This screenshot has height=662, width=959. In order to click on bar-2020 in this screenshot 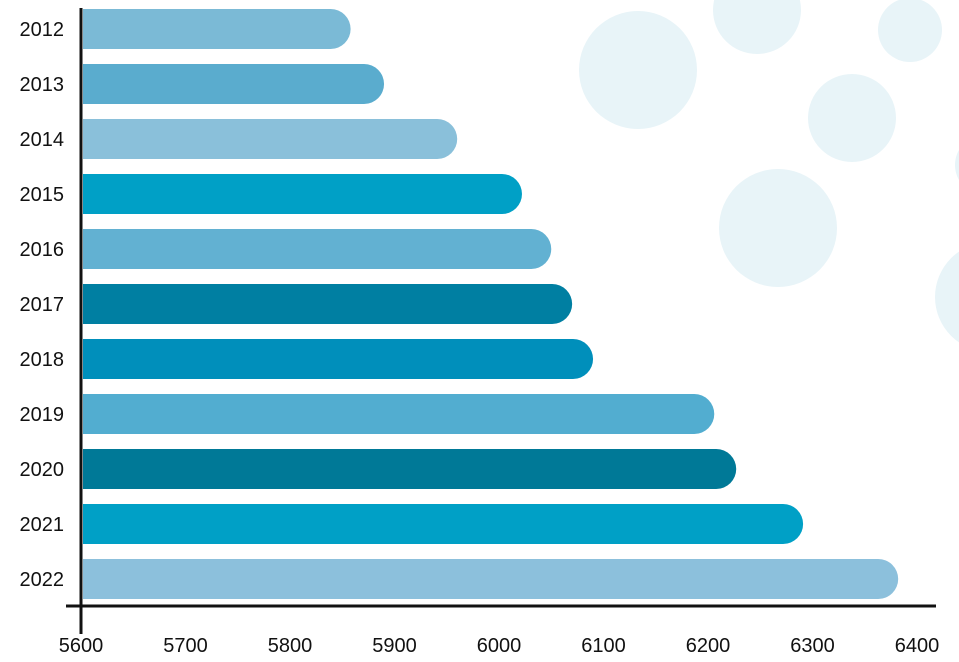, I will do `click(410, 469)`.